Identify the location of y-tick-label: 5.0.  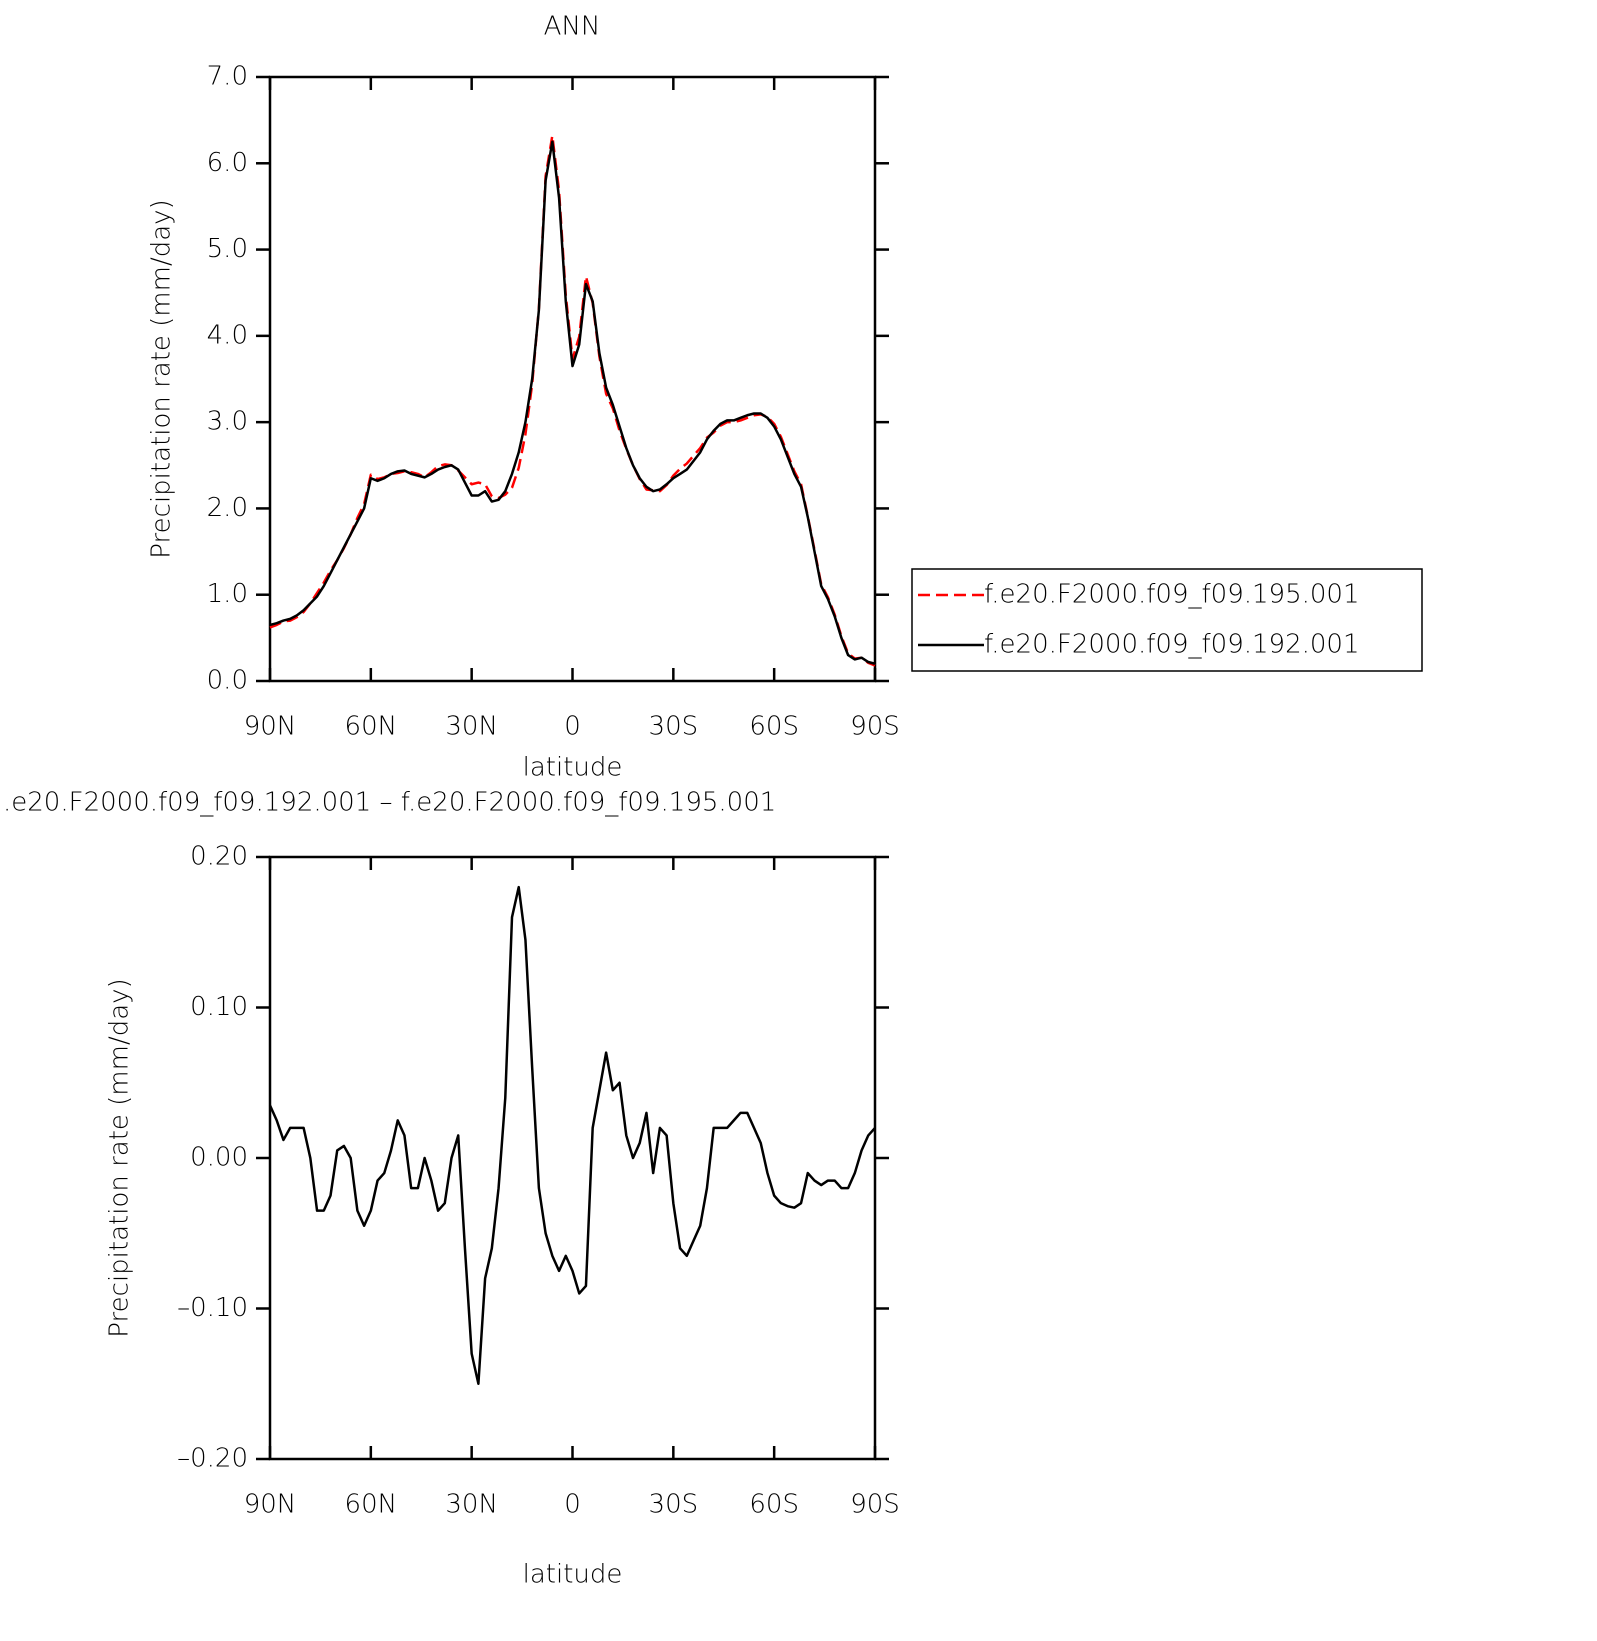
(227, 249).